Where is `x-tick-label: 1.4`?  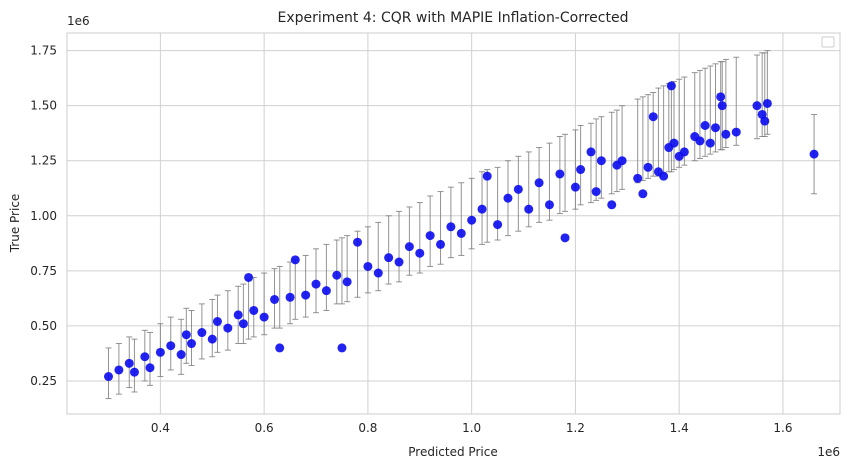 x-tick-label: 1.4 is located at coordinates (679, 428).